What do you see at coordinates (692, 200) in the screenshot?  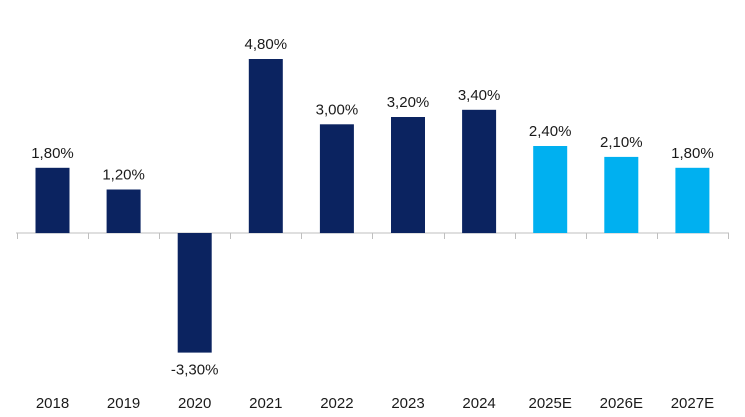 I see `bar-2027E` at bounding box center [692, 200].